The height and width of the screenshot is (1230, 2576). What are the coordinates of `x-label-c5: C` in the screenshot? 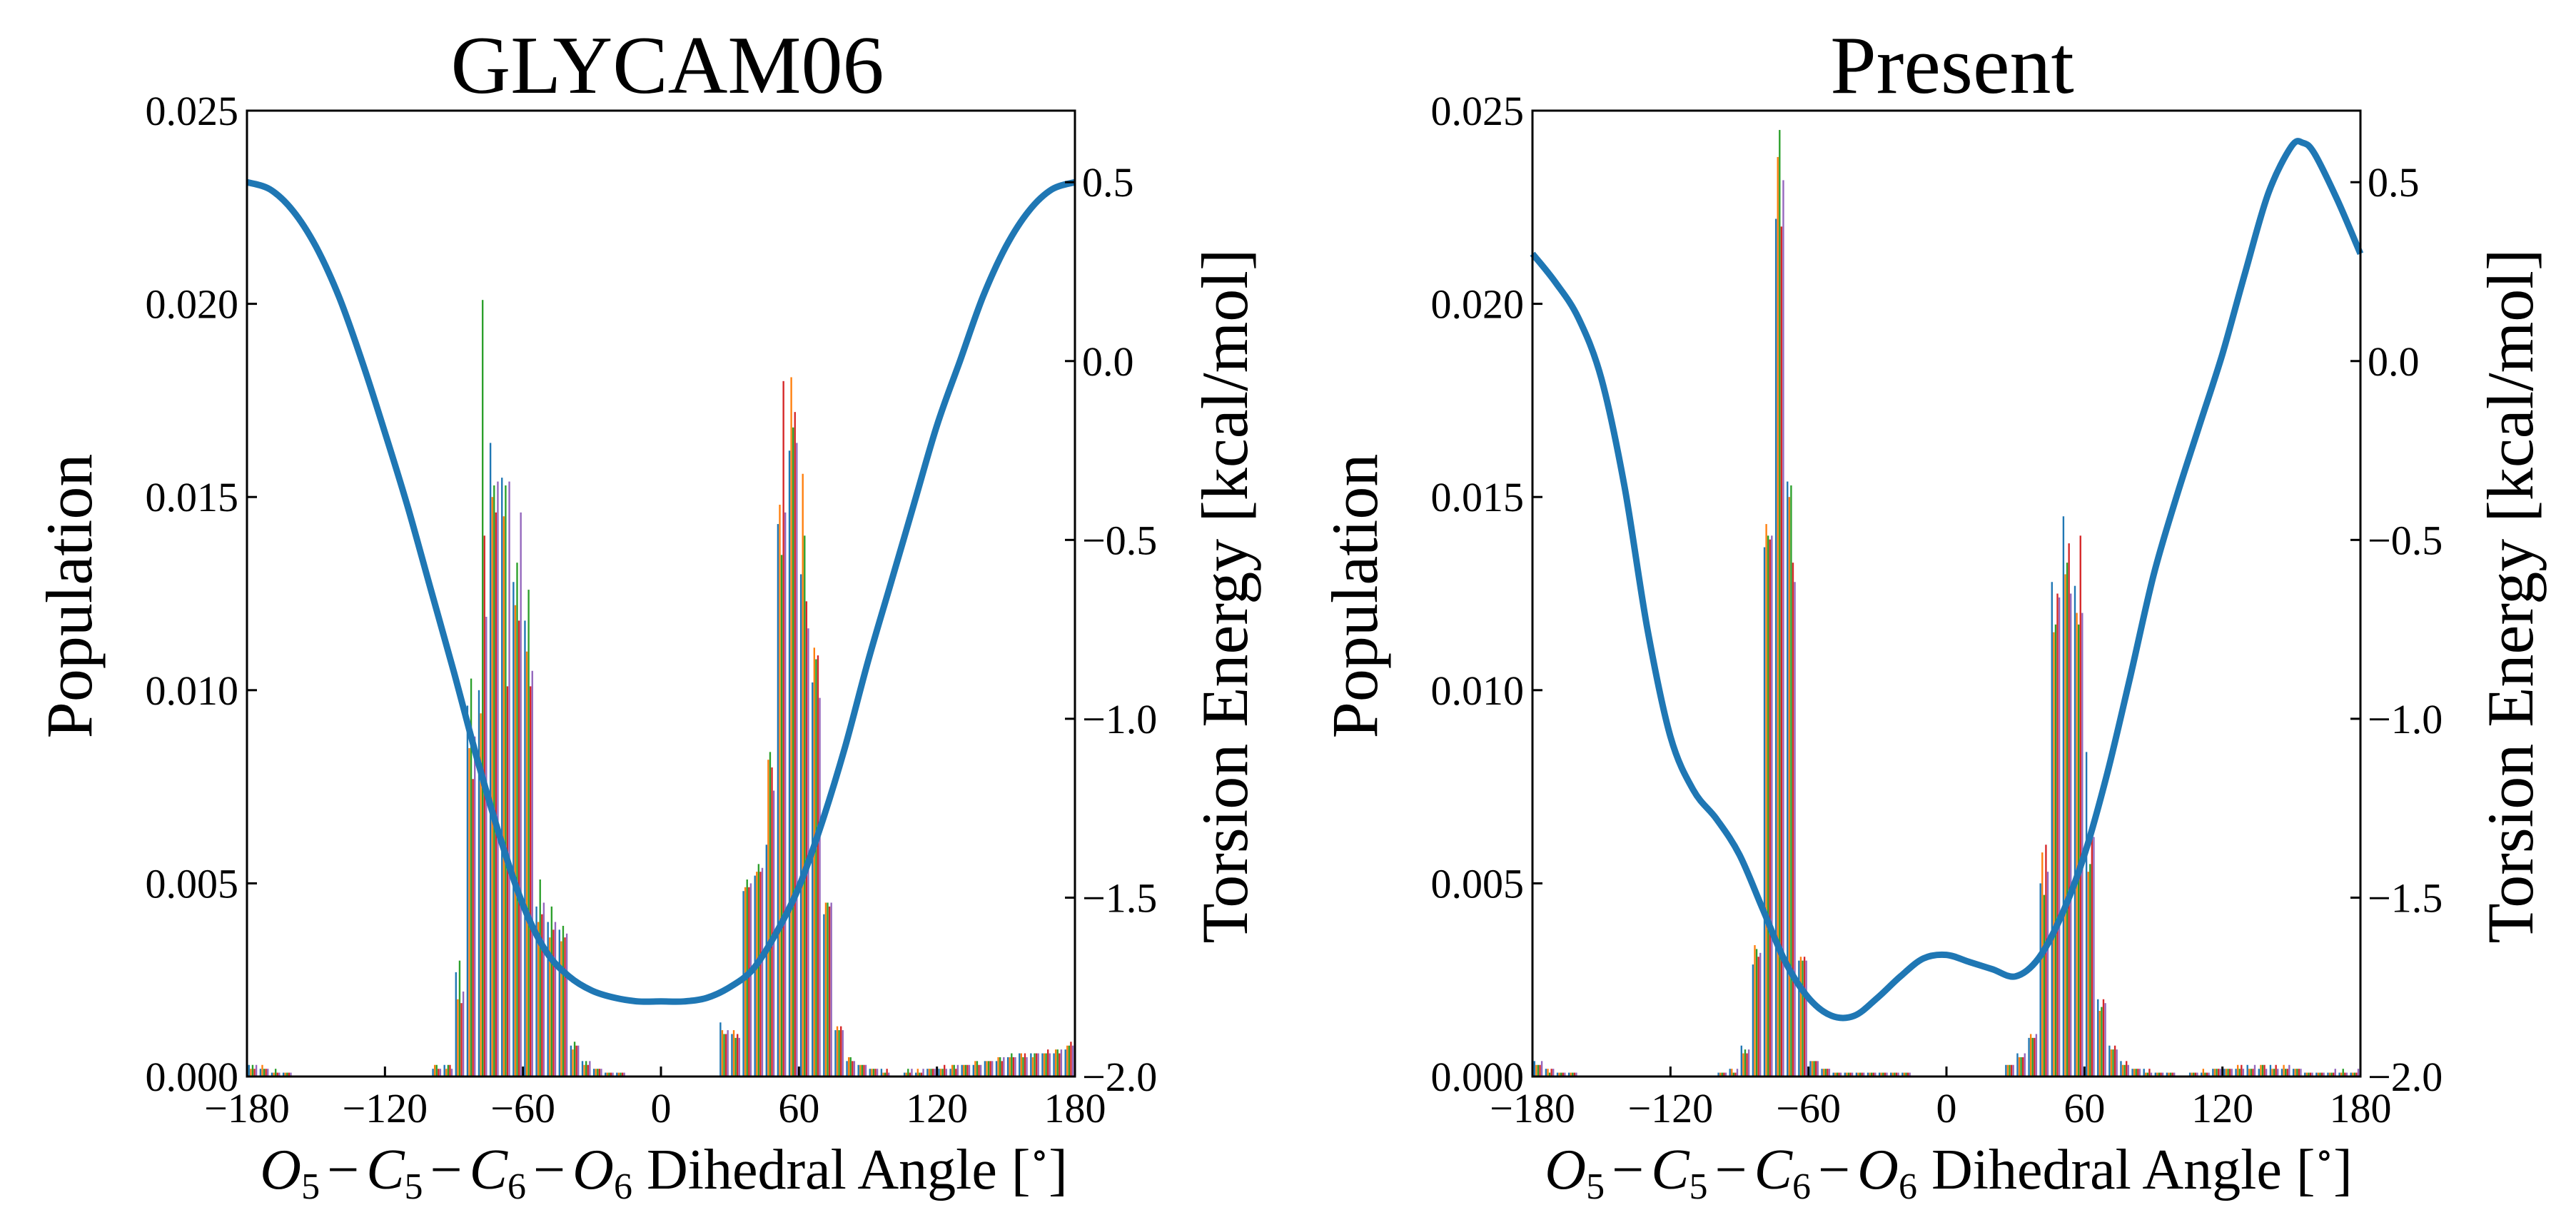 It's located at (385, 1170).